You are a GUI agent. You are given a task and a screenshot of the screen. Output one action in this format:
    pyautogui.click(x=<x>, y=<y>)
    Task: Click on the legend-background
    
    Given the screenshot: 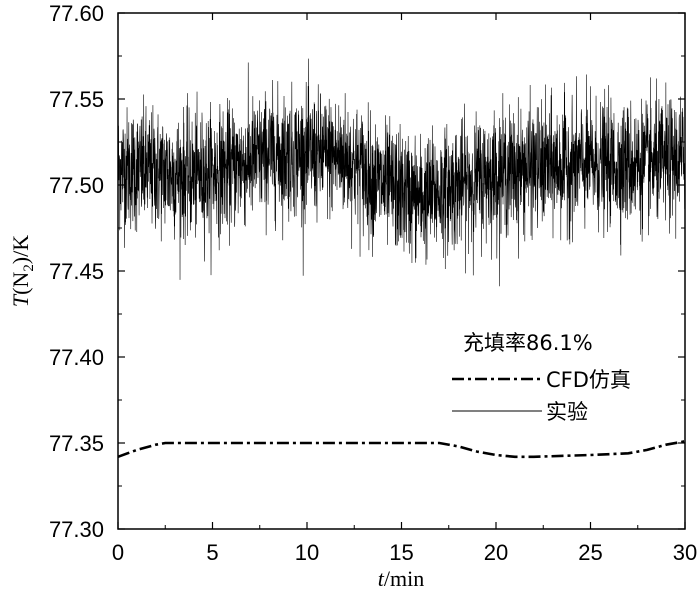 What is the action you would take?
    pyautogui.click(x=560, y=377)
    